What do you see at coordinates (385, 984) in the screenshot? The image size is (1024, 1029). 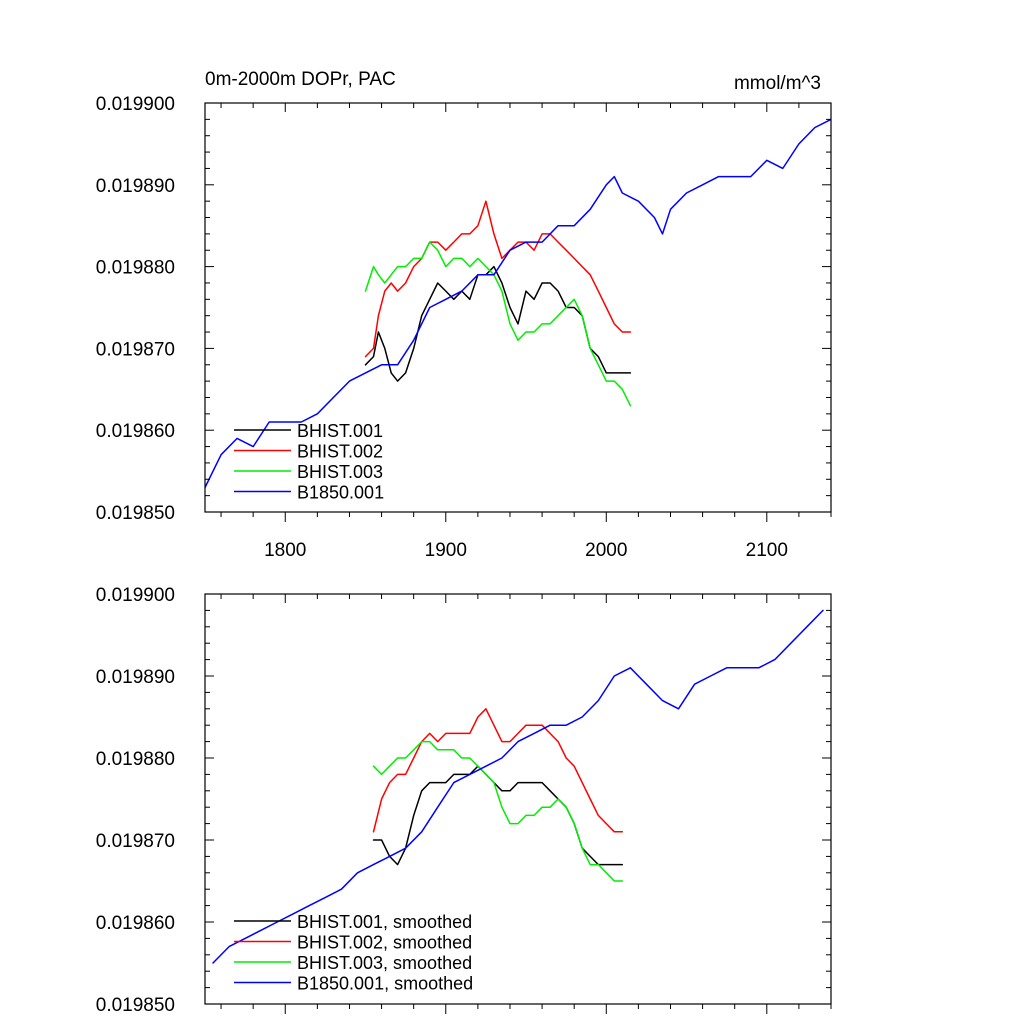 I see `legend-label: B1850.001, smoothed` at bounding box center [385, 984].